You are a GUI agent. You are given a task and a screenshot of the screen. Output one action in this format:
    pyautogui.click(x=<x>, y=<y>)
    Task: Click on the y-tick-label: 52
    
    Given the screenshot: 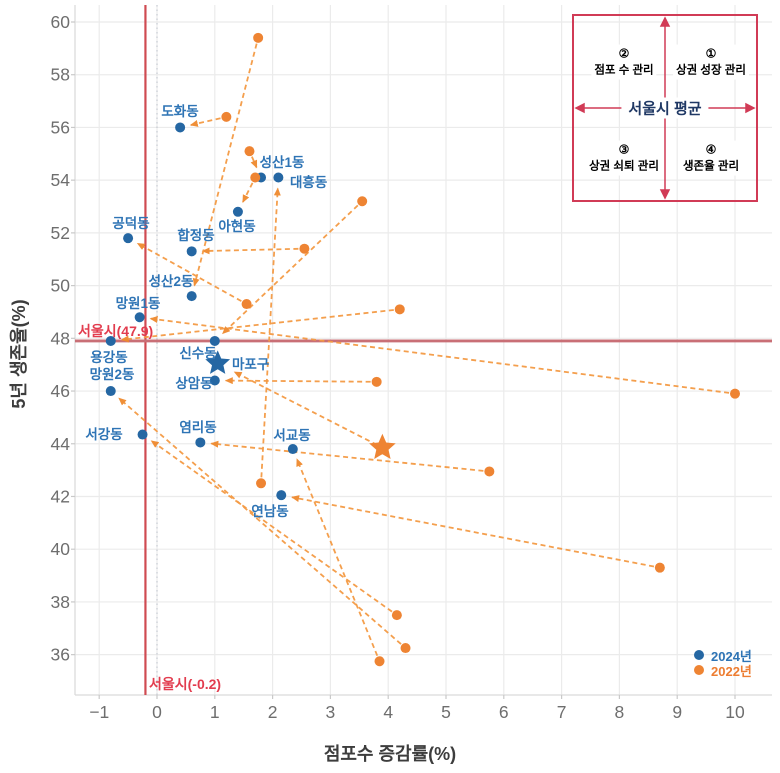 What is the action you would take?
    pyautogui.click(x=60, y=233)
    